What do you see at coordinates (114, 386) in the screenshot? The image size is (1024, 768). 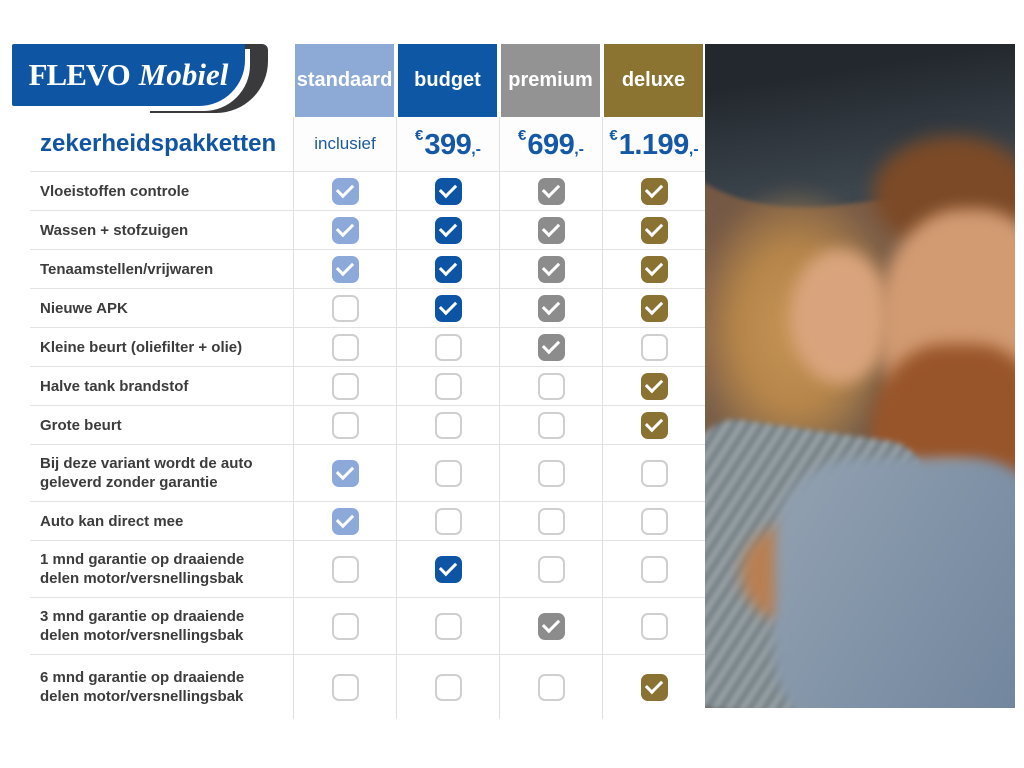 I see `feature-label: Halve tank brandstof` at bounding box center [114, 386].